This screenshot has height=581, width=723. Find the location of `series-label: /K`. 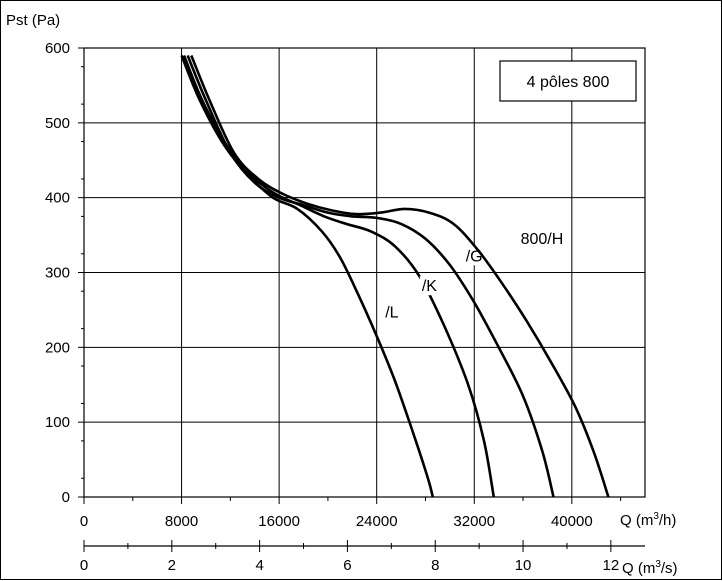

series-label: /K is located at coordinates (429, 286).